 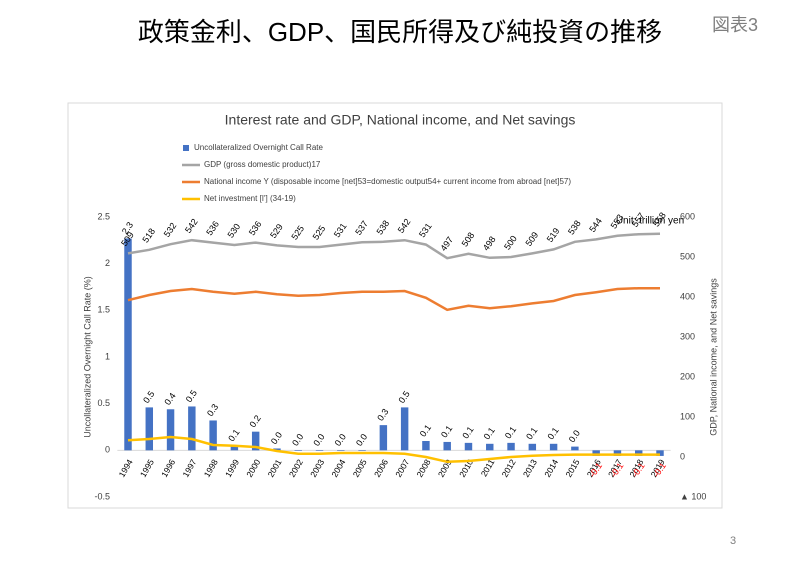 I want to click on page-number: 3, so click(x=733, y=541).